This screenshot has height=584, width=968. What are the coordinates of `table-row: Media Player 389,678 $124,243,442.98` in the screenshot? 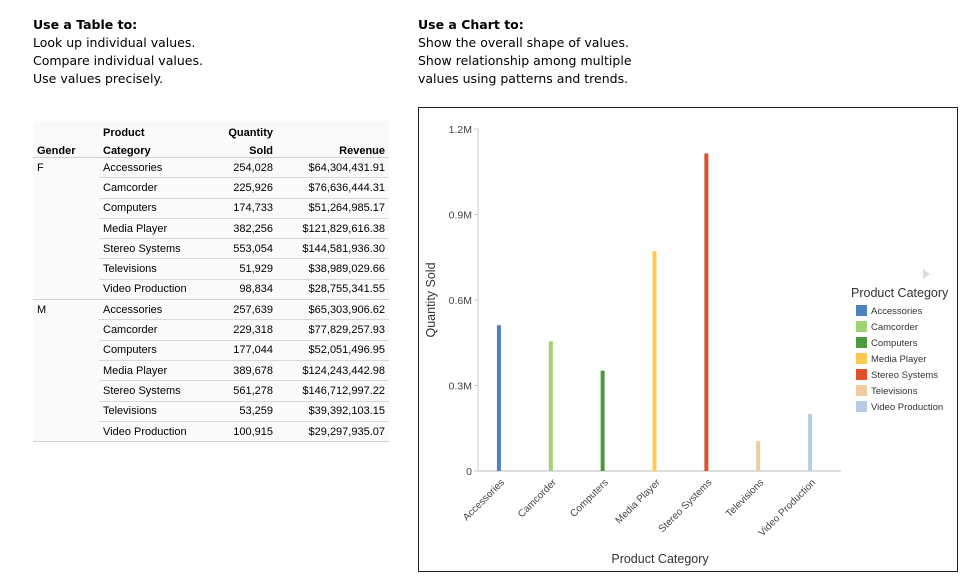 It's located at (211, 371).